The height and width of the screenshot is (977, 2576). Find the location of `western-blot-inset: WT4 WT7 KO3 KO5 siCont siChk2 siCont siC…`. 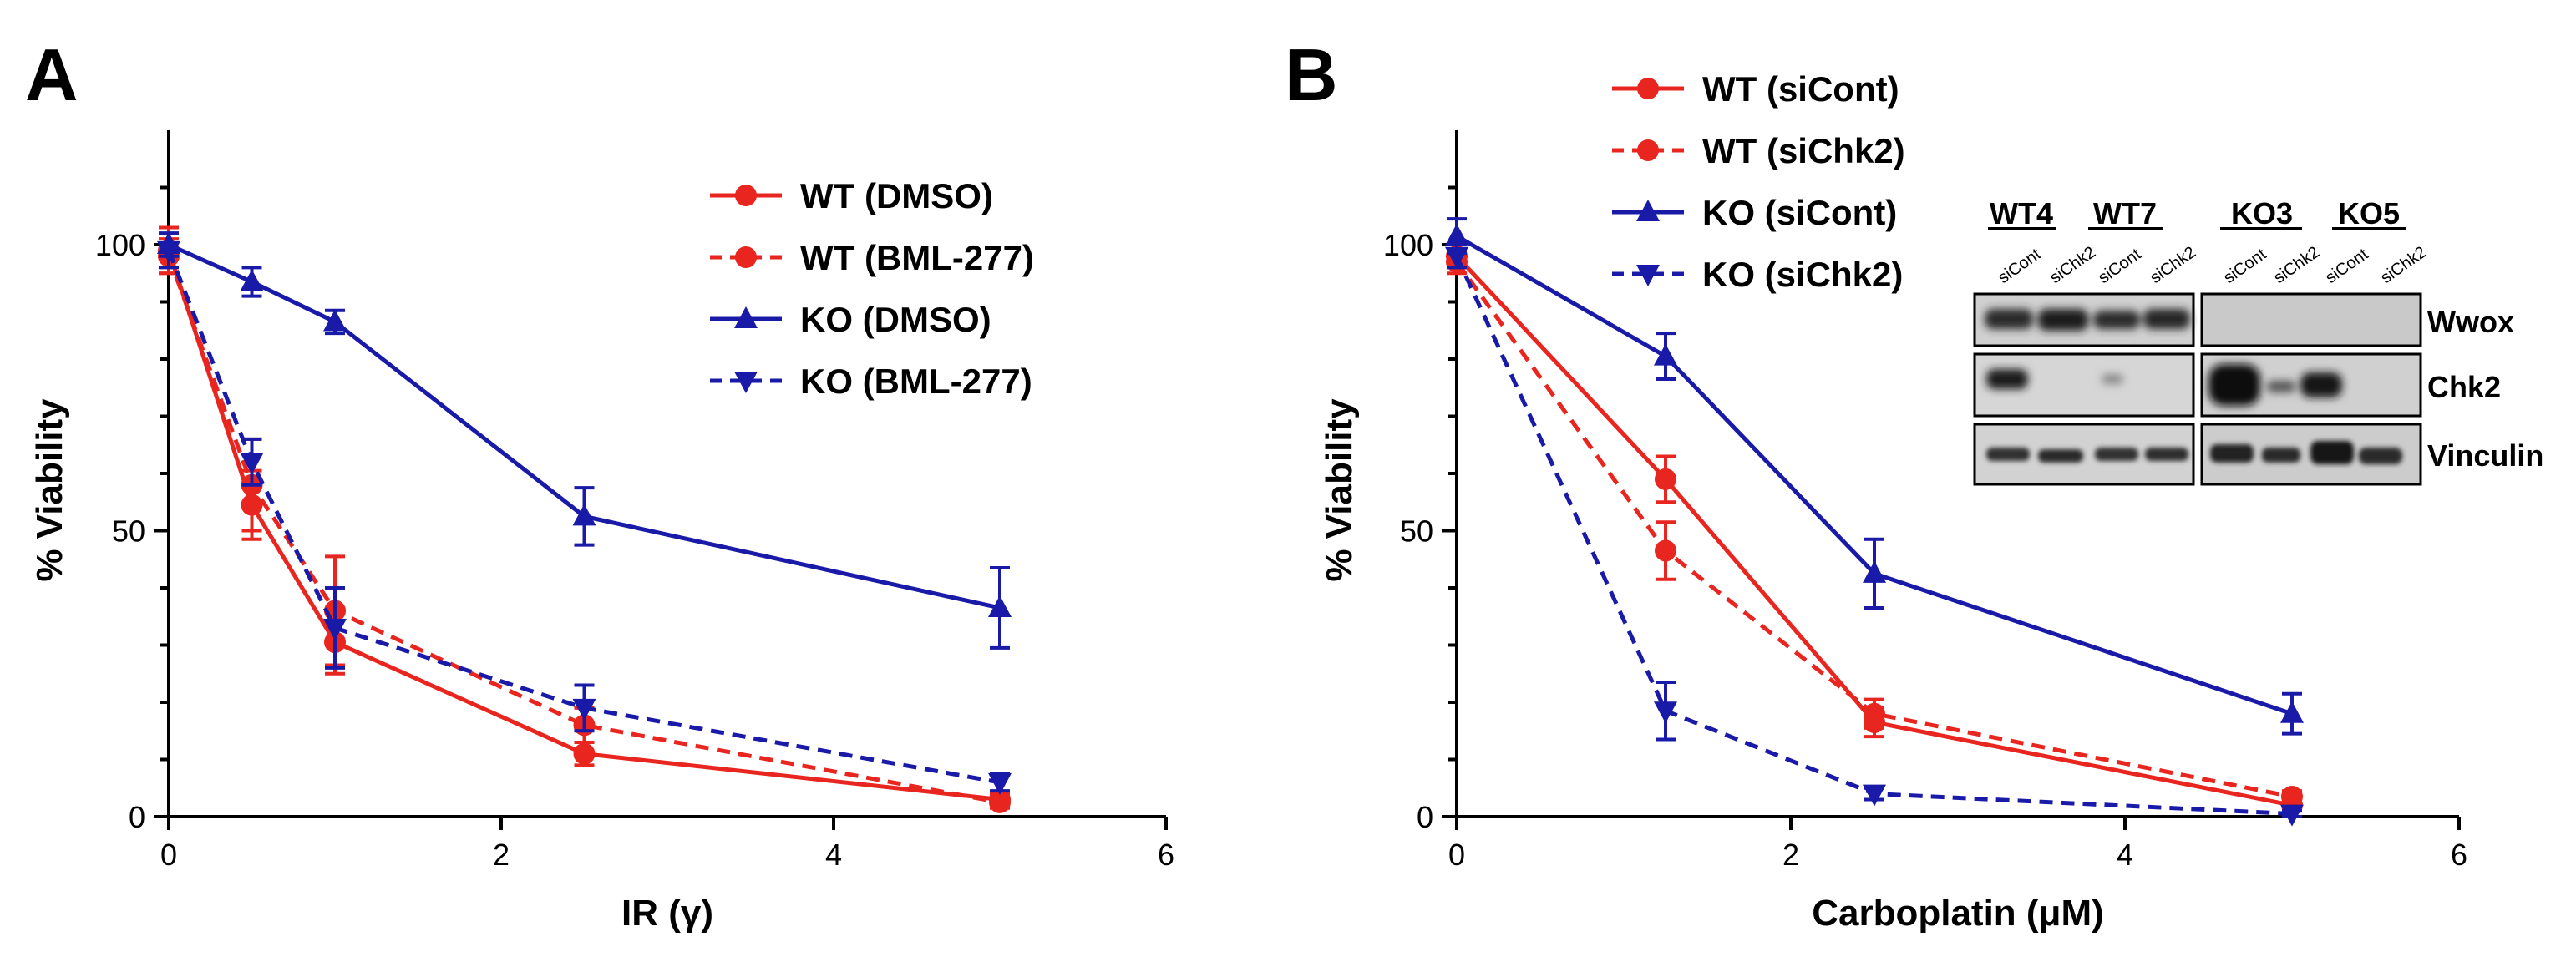

western-blot-inset: WT4 WT7 KO3 KO5 siCont siChk2 siCont siC… is located at coordinates (2258, 341).